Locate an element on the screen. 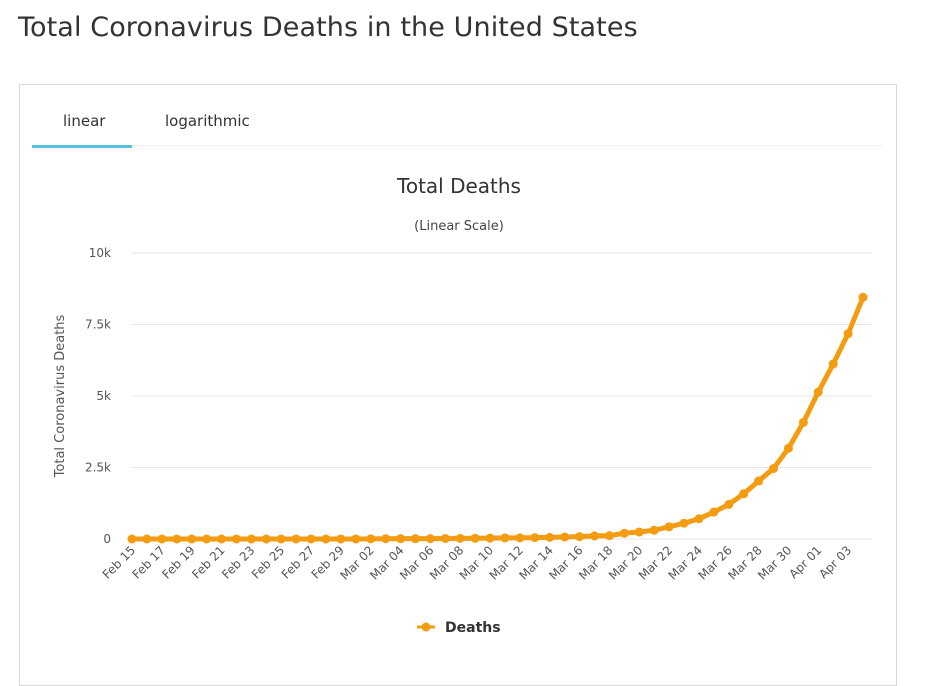 This screenshot has width=930, height=686. active-tab-indicator is located at coordinates (82, 146).